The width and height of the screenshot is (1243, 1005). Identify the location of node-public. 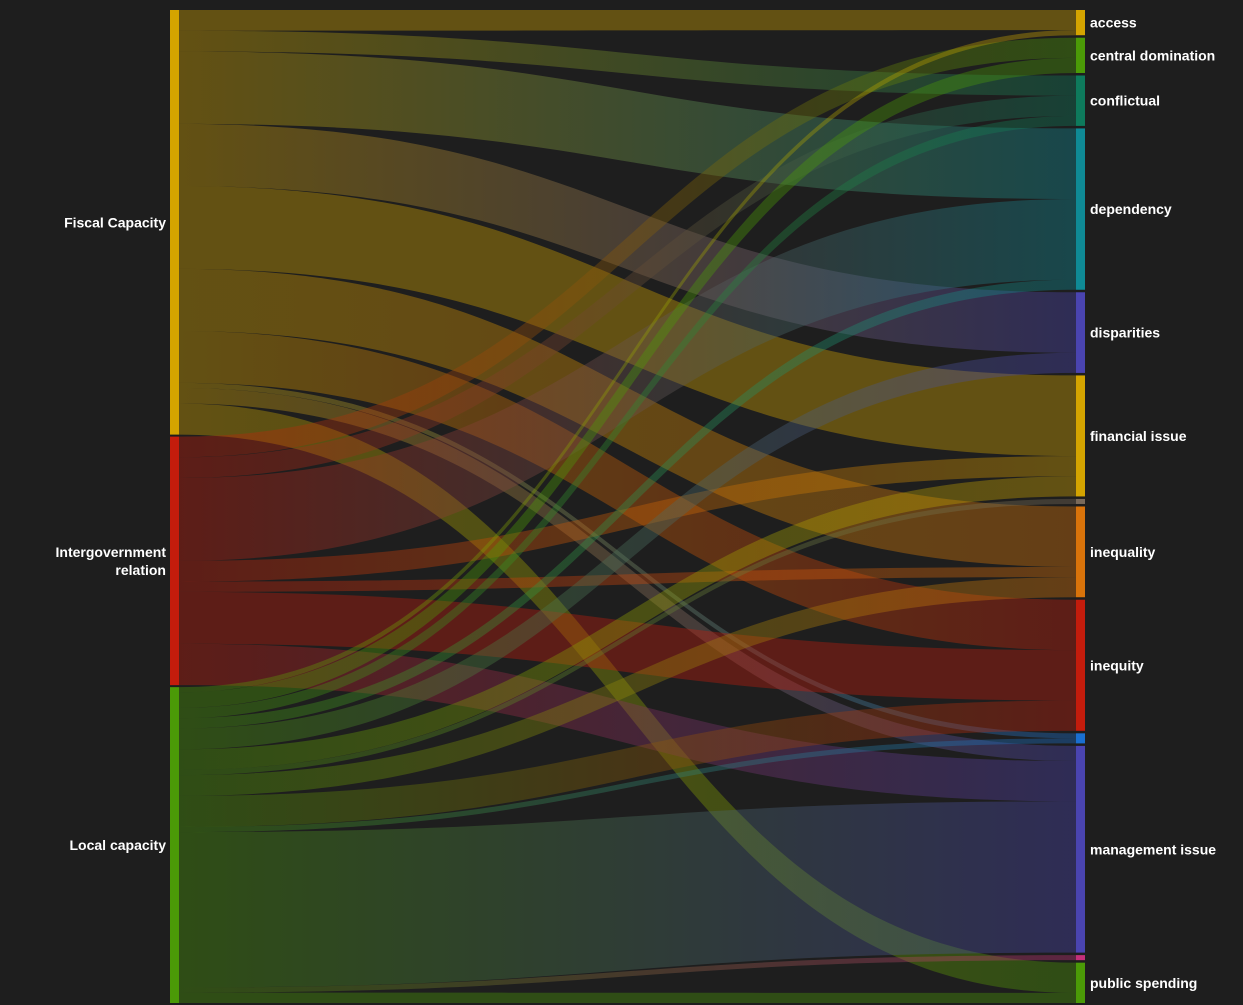
(1080, 982).